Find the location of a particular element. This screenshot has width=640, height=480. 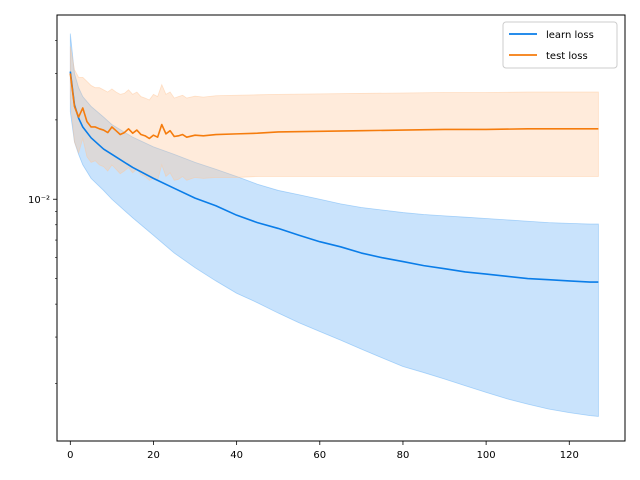

x-tick-label: 120 is located at coordinates (569, 455).